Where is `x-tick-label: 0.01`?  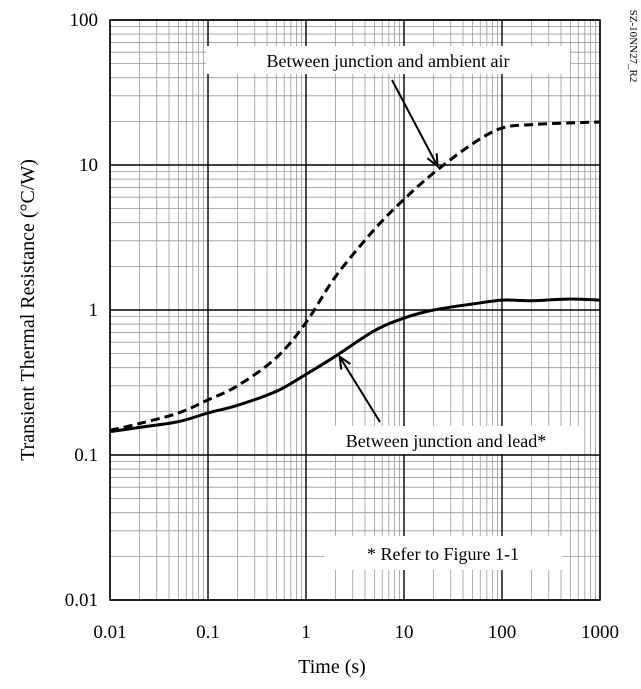
x-tick-label: 0.01 is located at coordinates (109, 632).